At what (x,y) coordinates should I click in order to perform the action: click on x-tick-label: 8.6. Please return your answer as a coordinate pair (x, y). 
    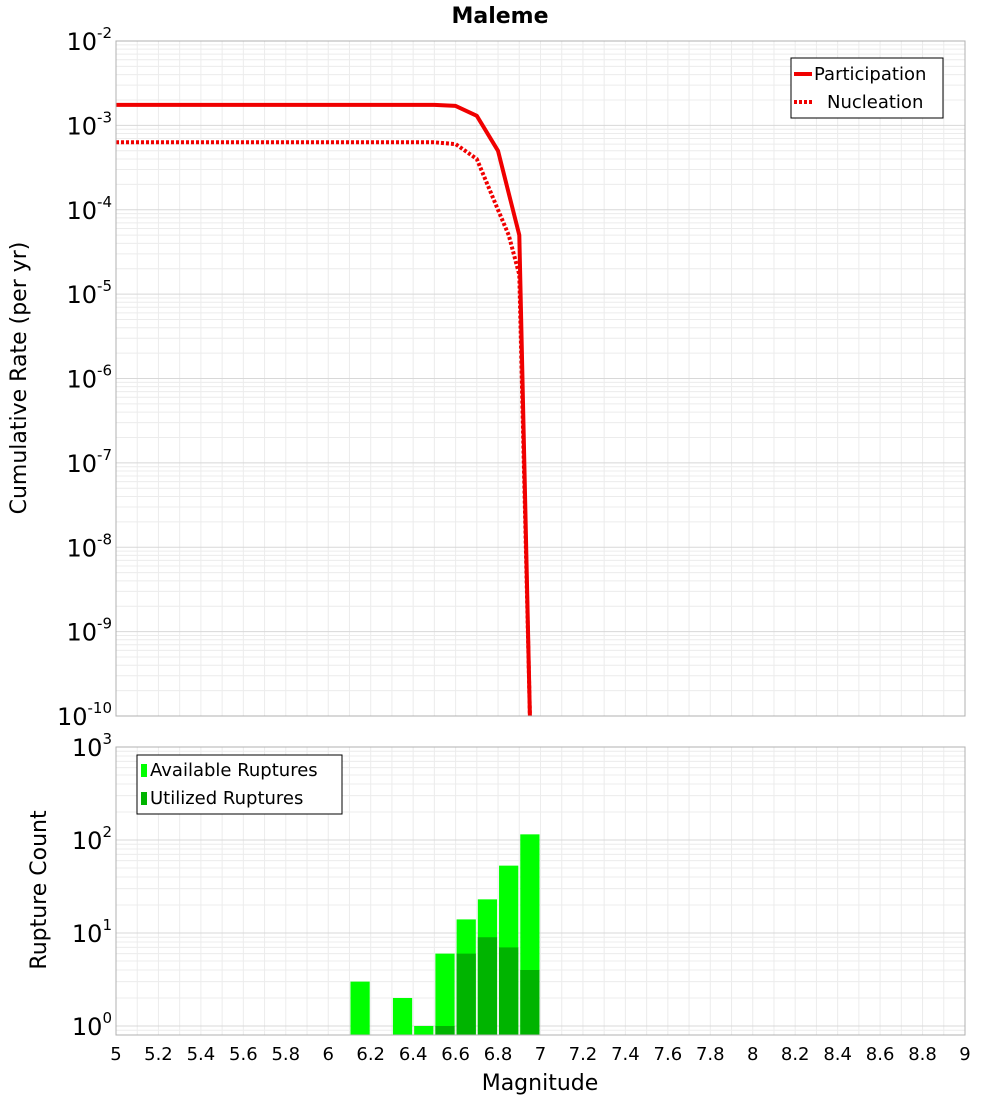
    Looking at the image, I should click on (880, 1054).